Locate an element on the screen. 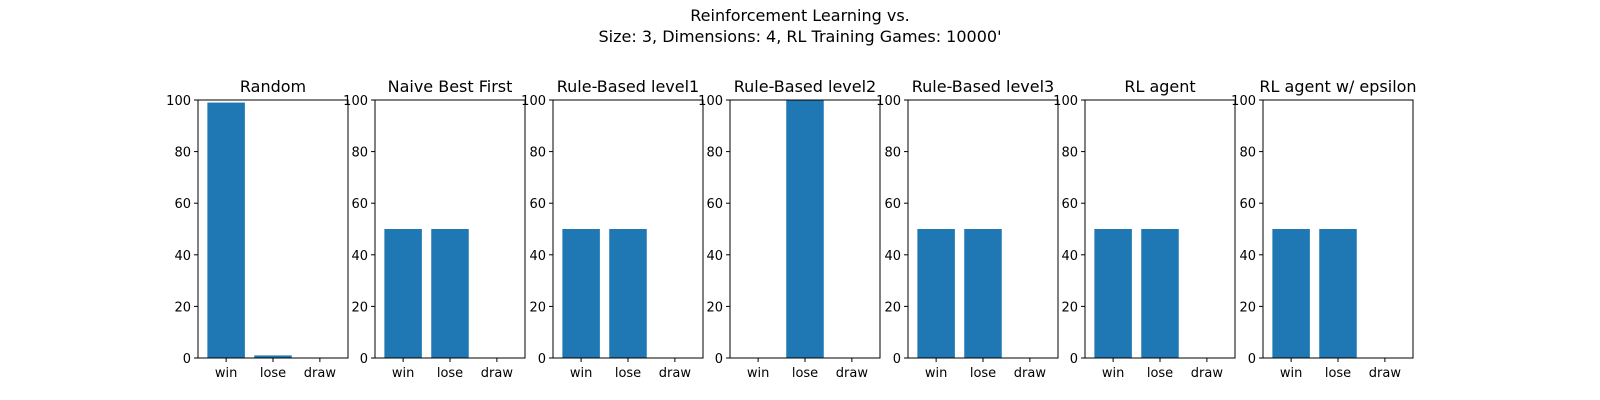  subplot-title: RL agent is located at coordinates (1159, 86).